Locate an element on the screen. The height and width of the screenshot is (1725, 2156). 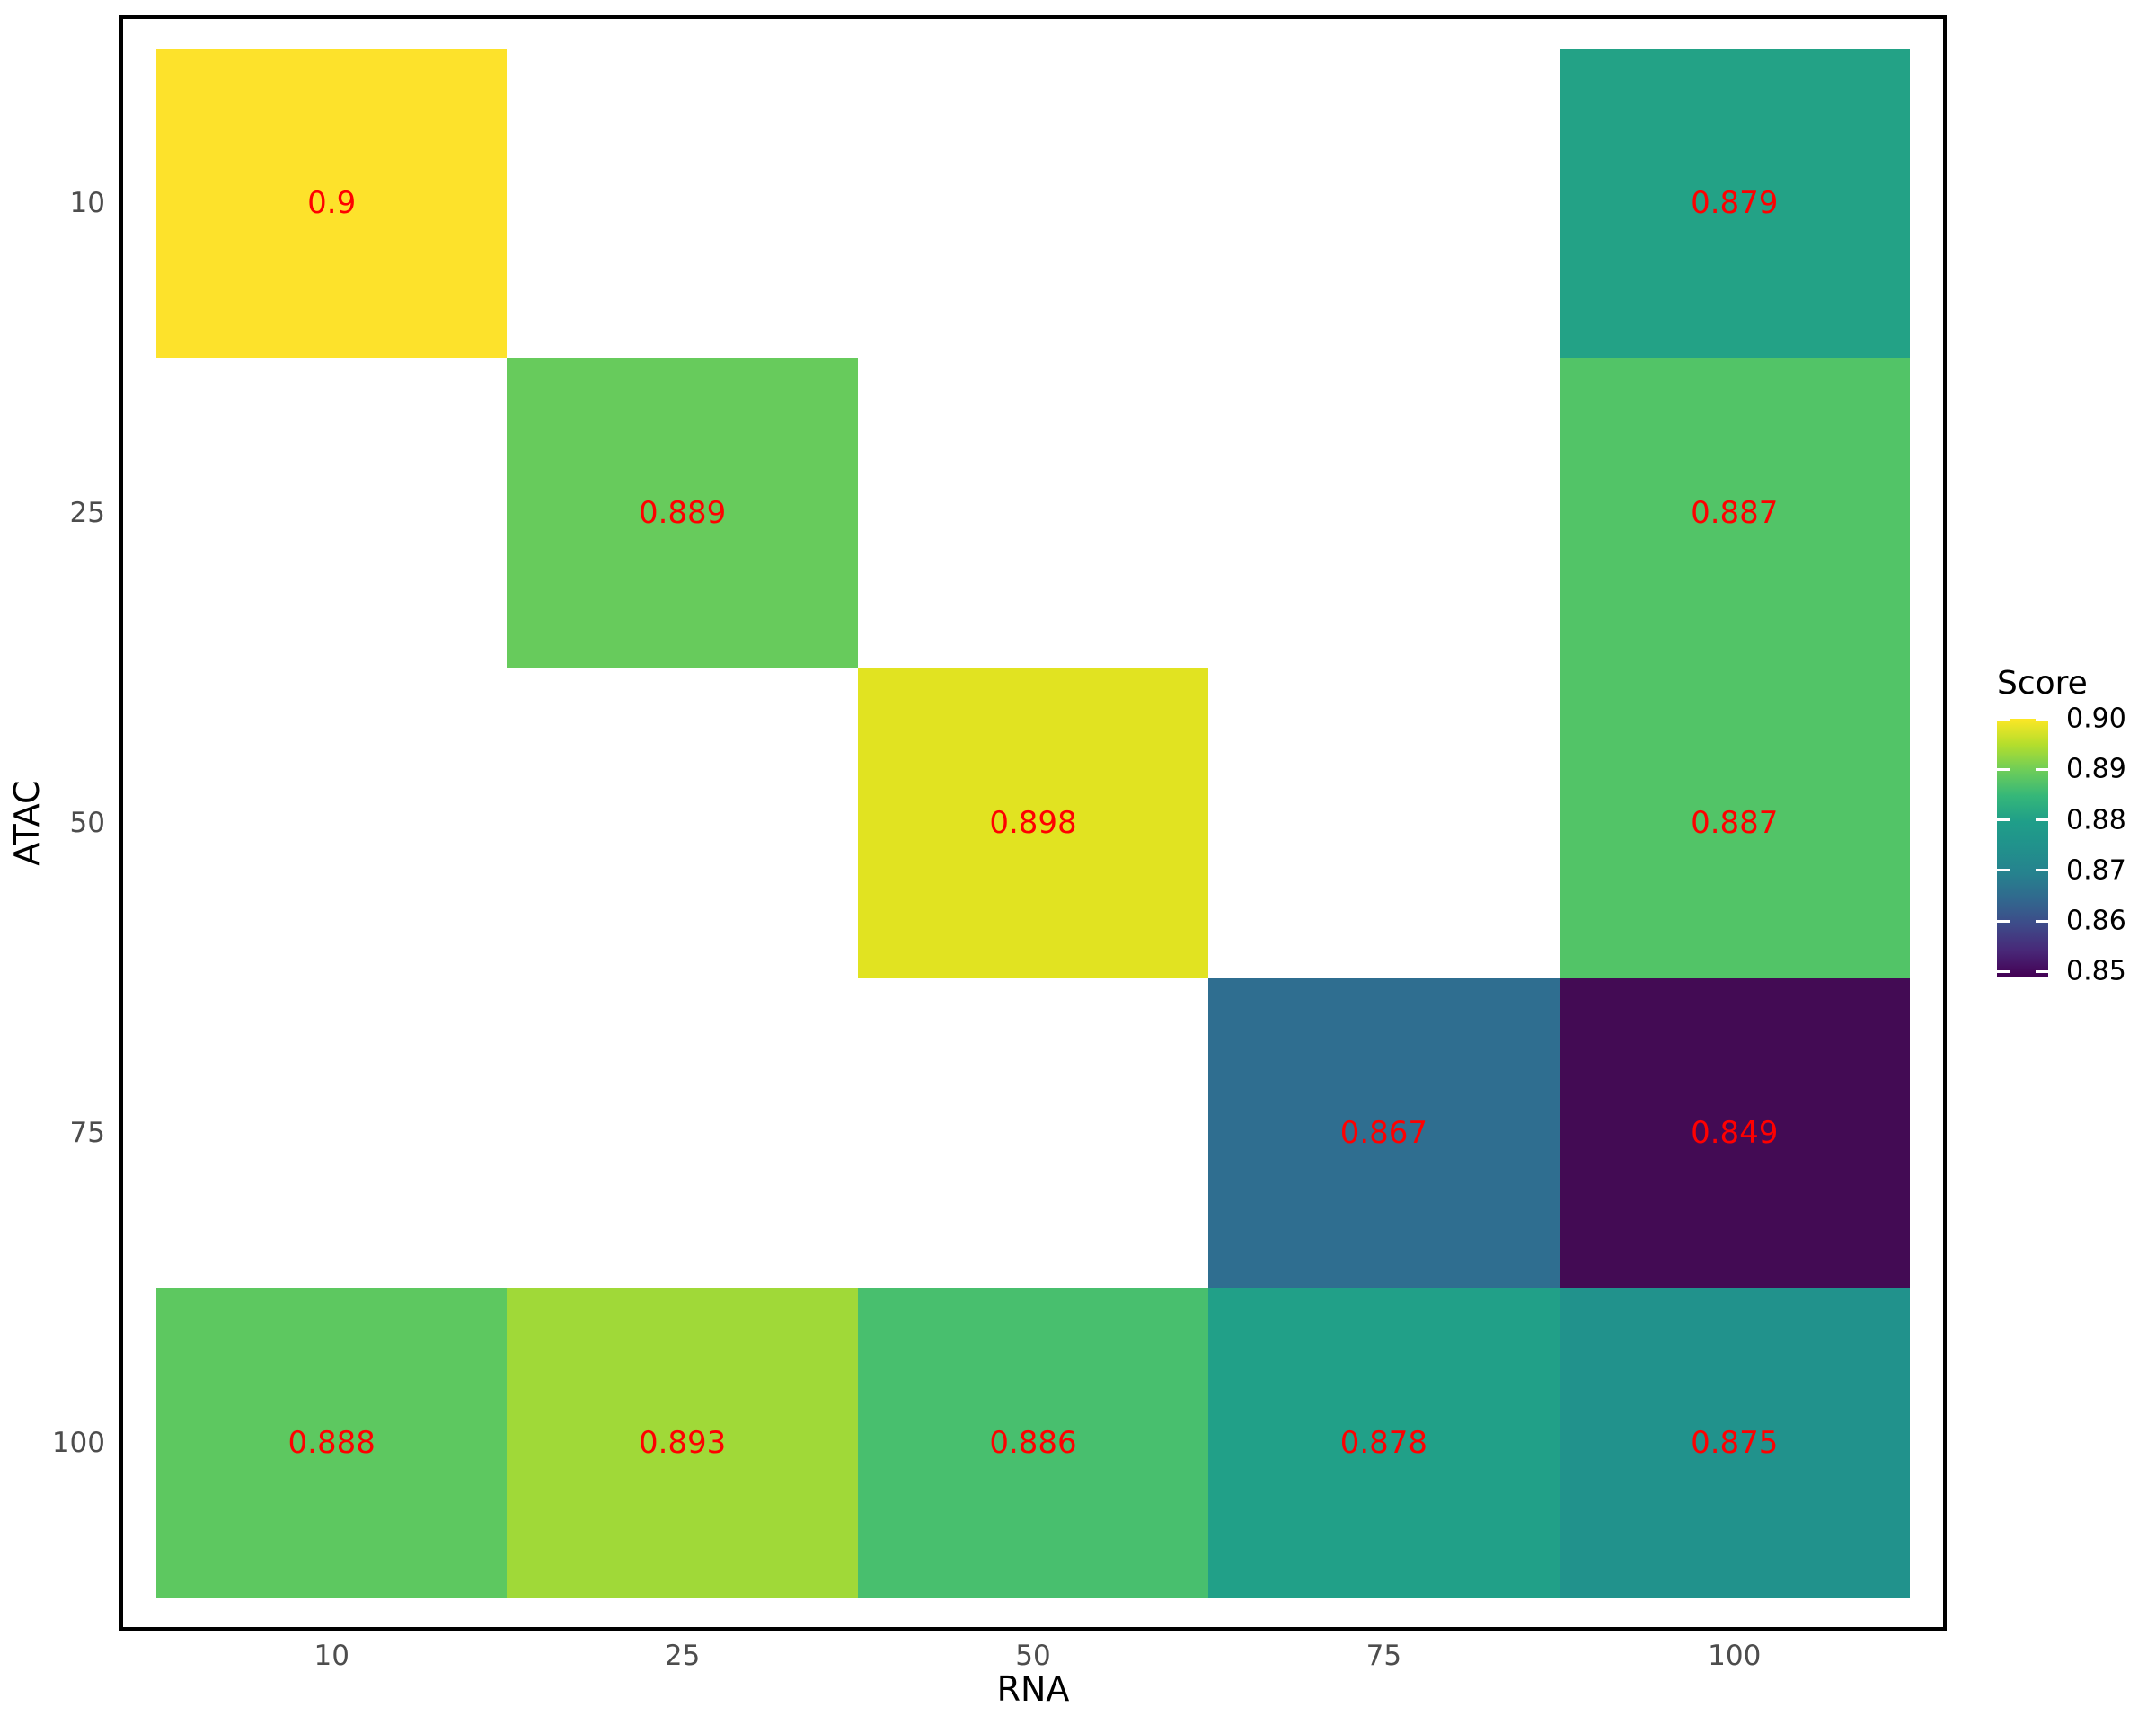
tile-value-label: 0.898 is located at coordinates (1033, 823).